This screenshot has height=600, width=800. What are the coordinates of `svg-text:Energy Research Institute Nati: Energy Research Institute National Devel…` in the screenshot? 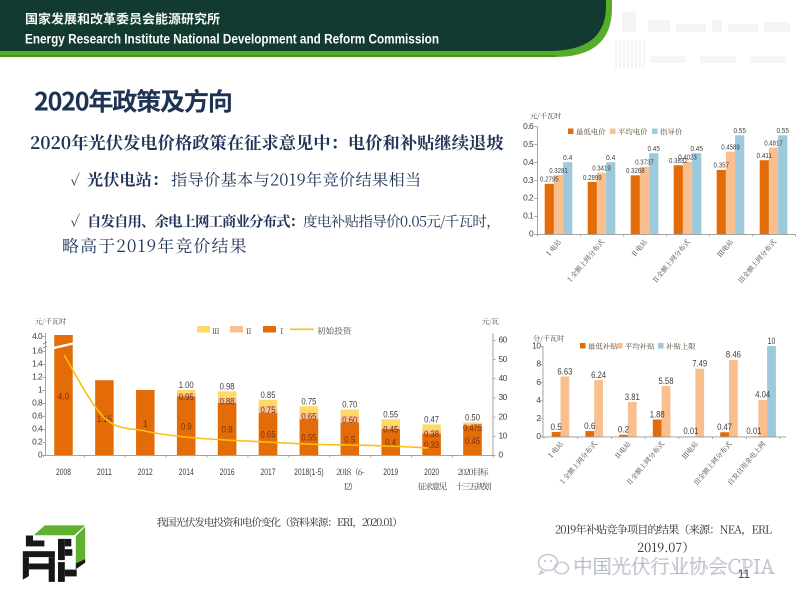 It's located at (232, 39).